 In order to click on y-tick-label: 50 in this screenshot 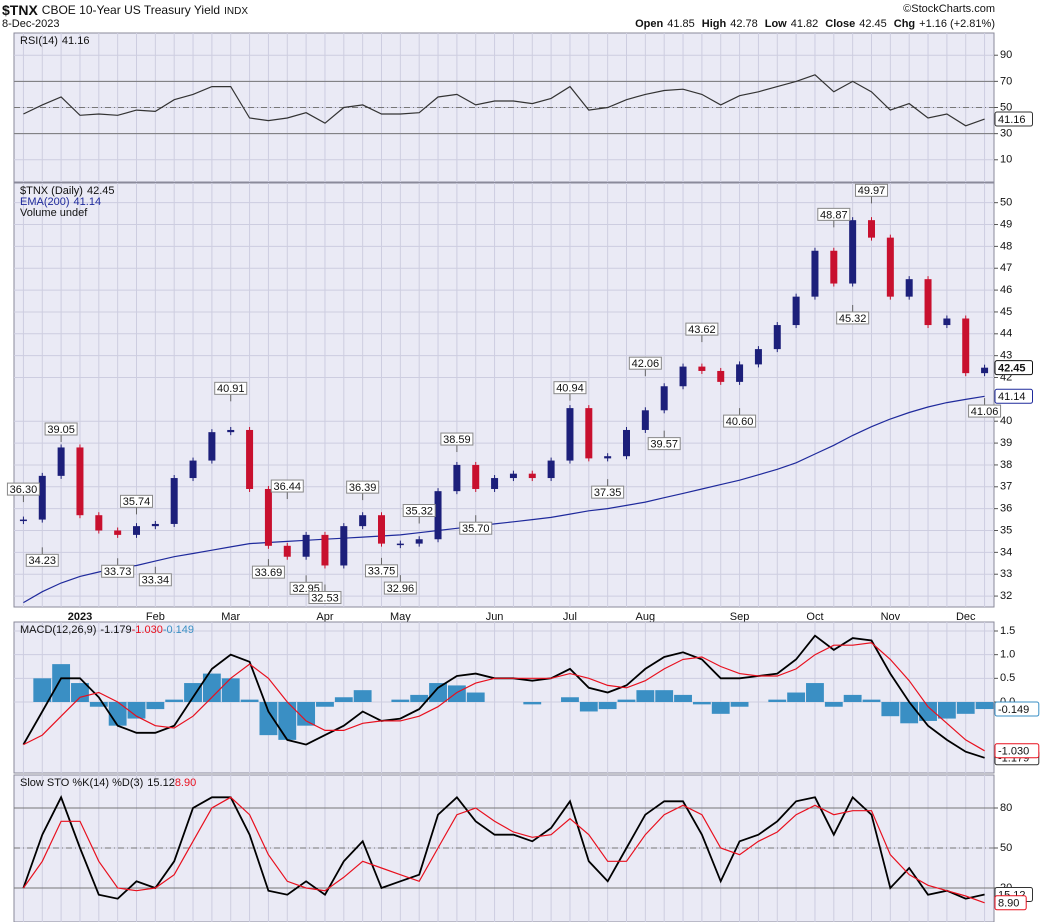, I will do `click(1006, 848)`.